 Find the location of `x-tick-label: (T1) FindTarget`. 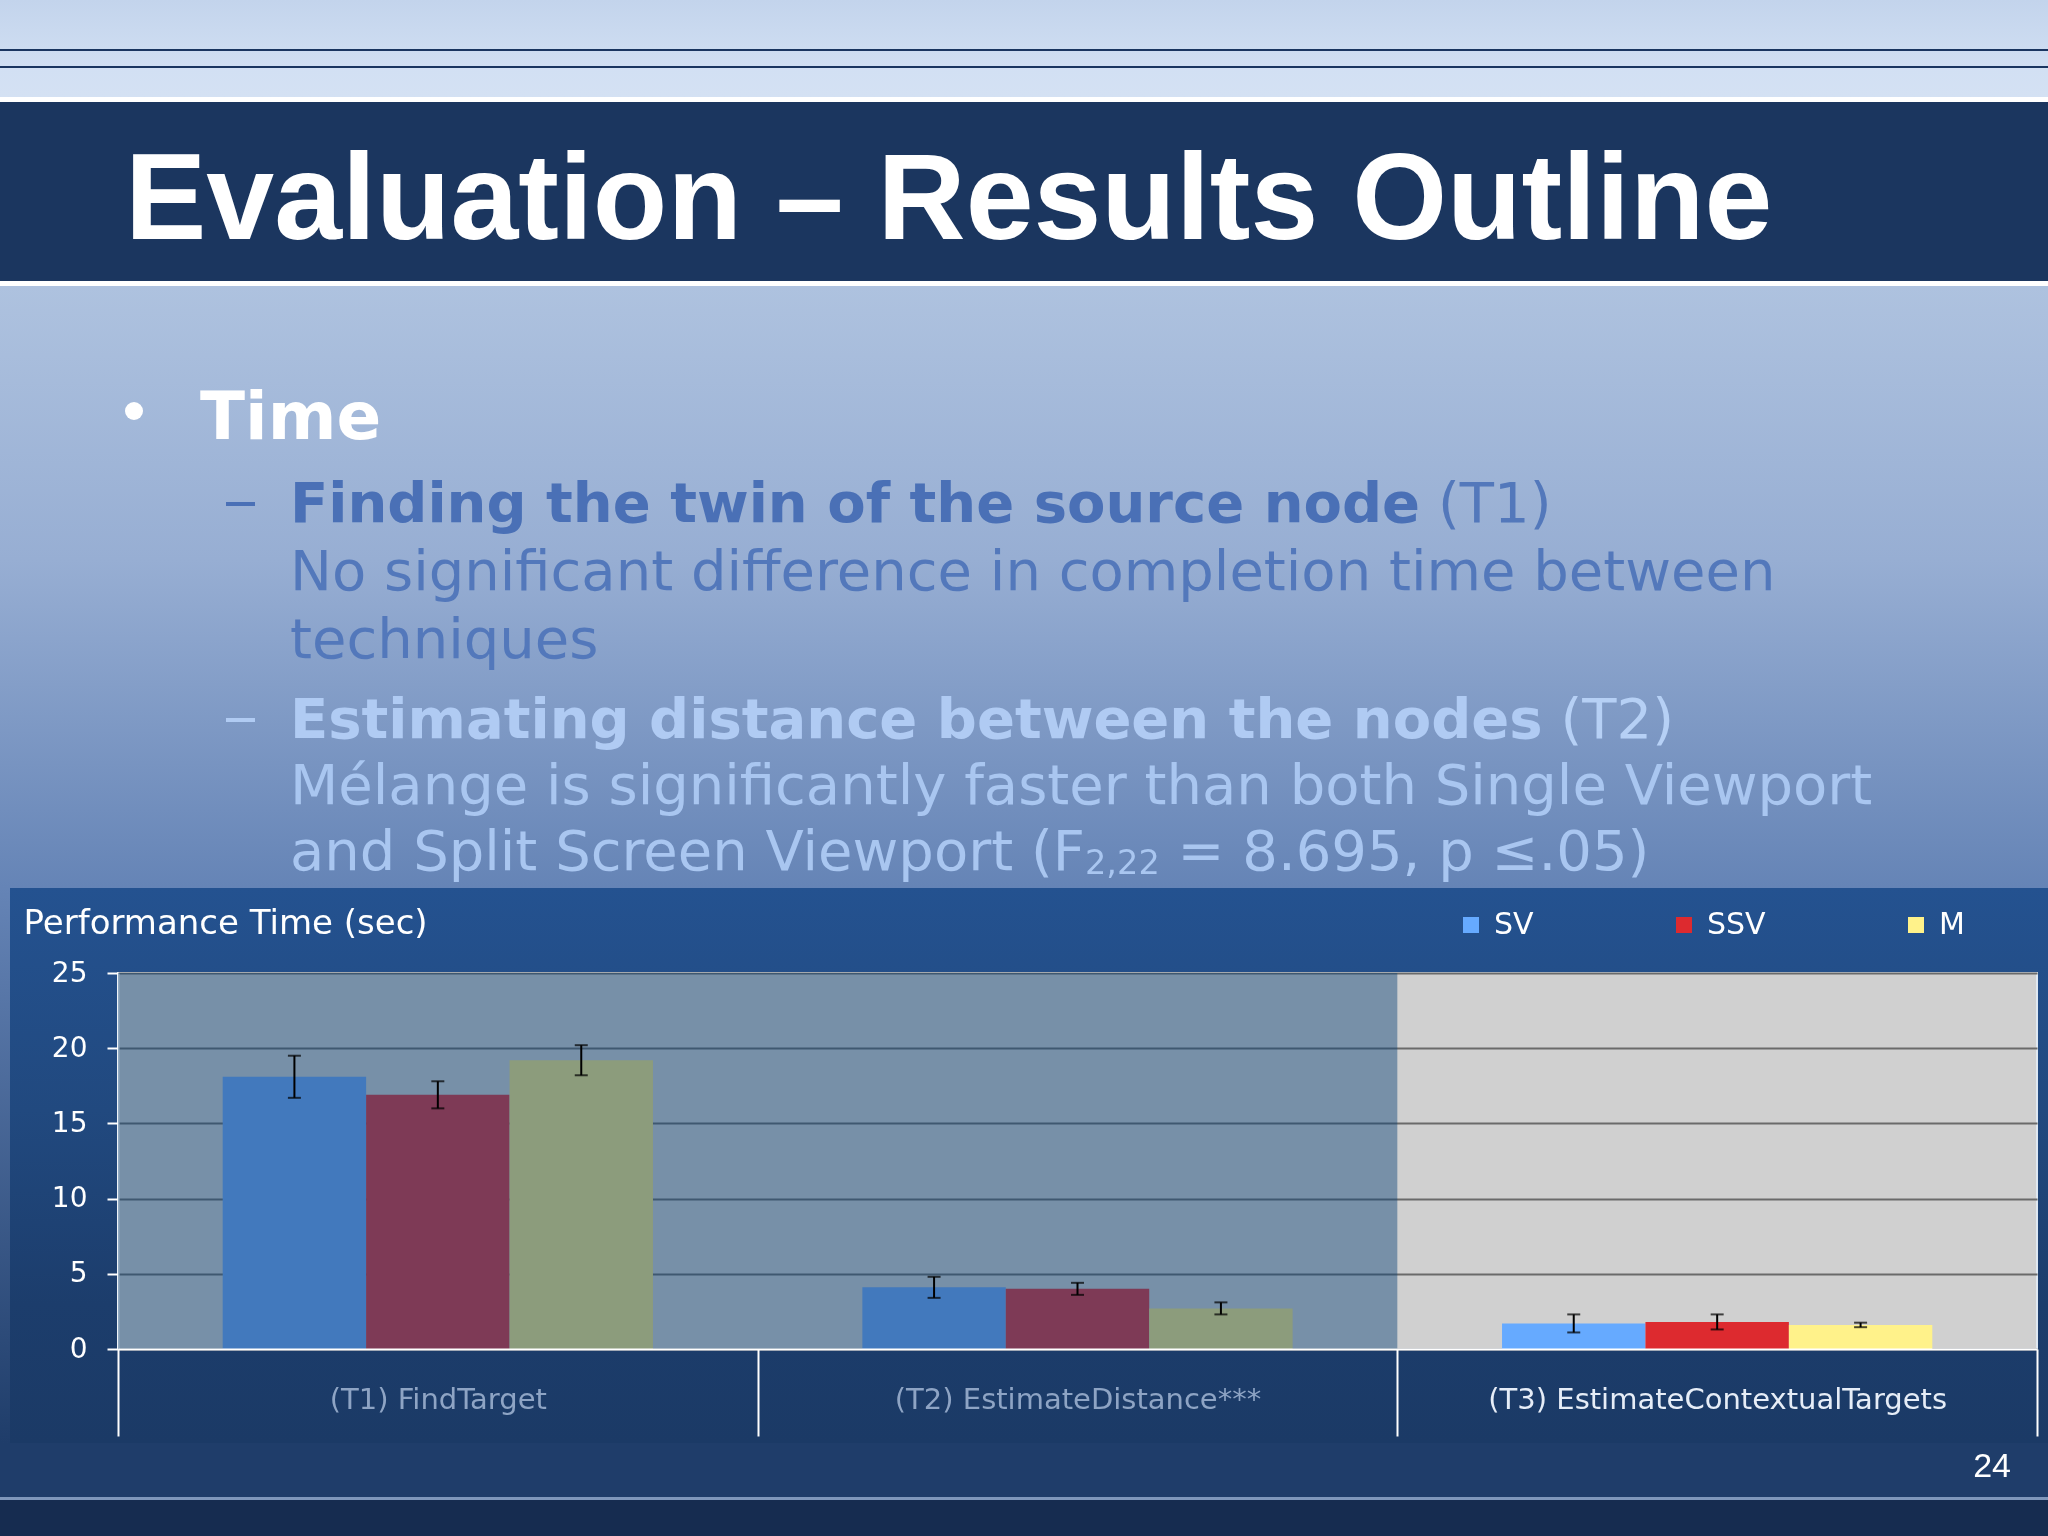

x-tick-label: (T1) FindTarget is located at coordinates (438, 1398).